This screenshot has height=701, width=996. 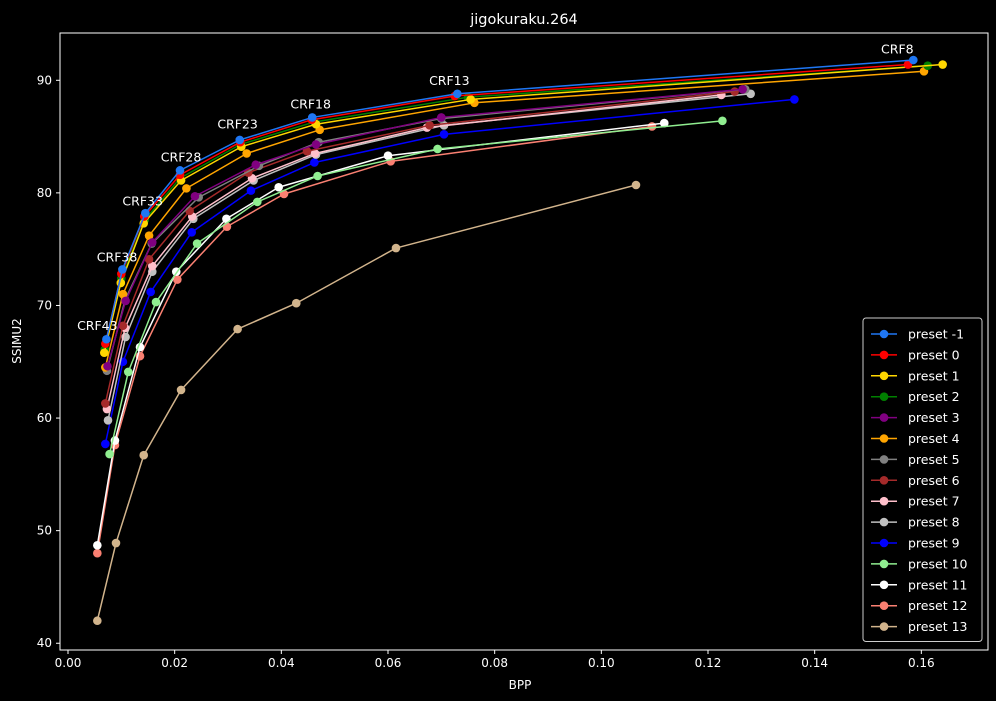 What do you see at coordinates (915, 438) in the screenshot?
I see `legend-item-preset-4: preset 4` at bounding box center [915, 438].